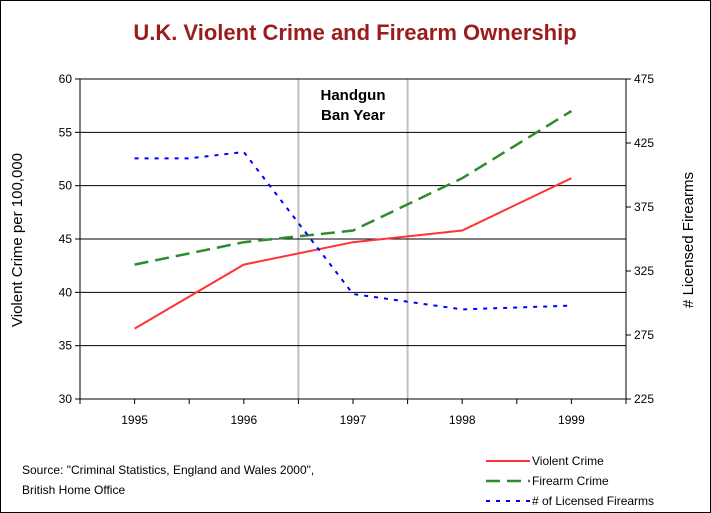 The height and width of the screenshot is (513, 711). Describe the element at coordinates (644, 271) in the screenshot. I see `y-right-tick-325: 325` at that location.